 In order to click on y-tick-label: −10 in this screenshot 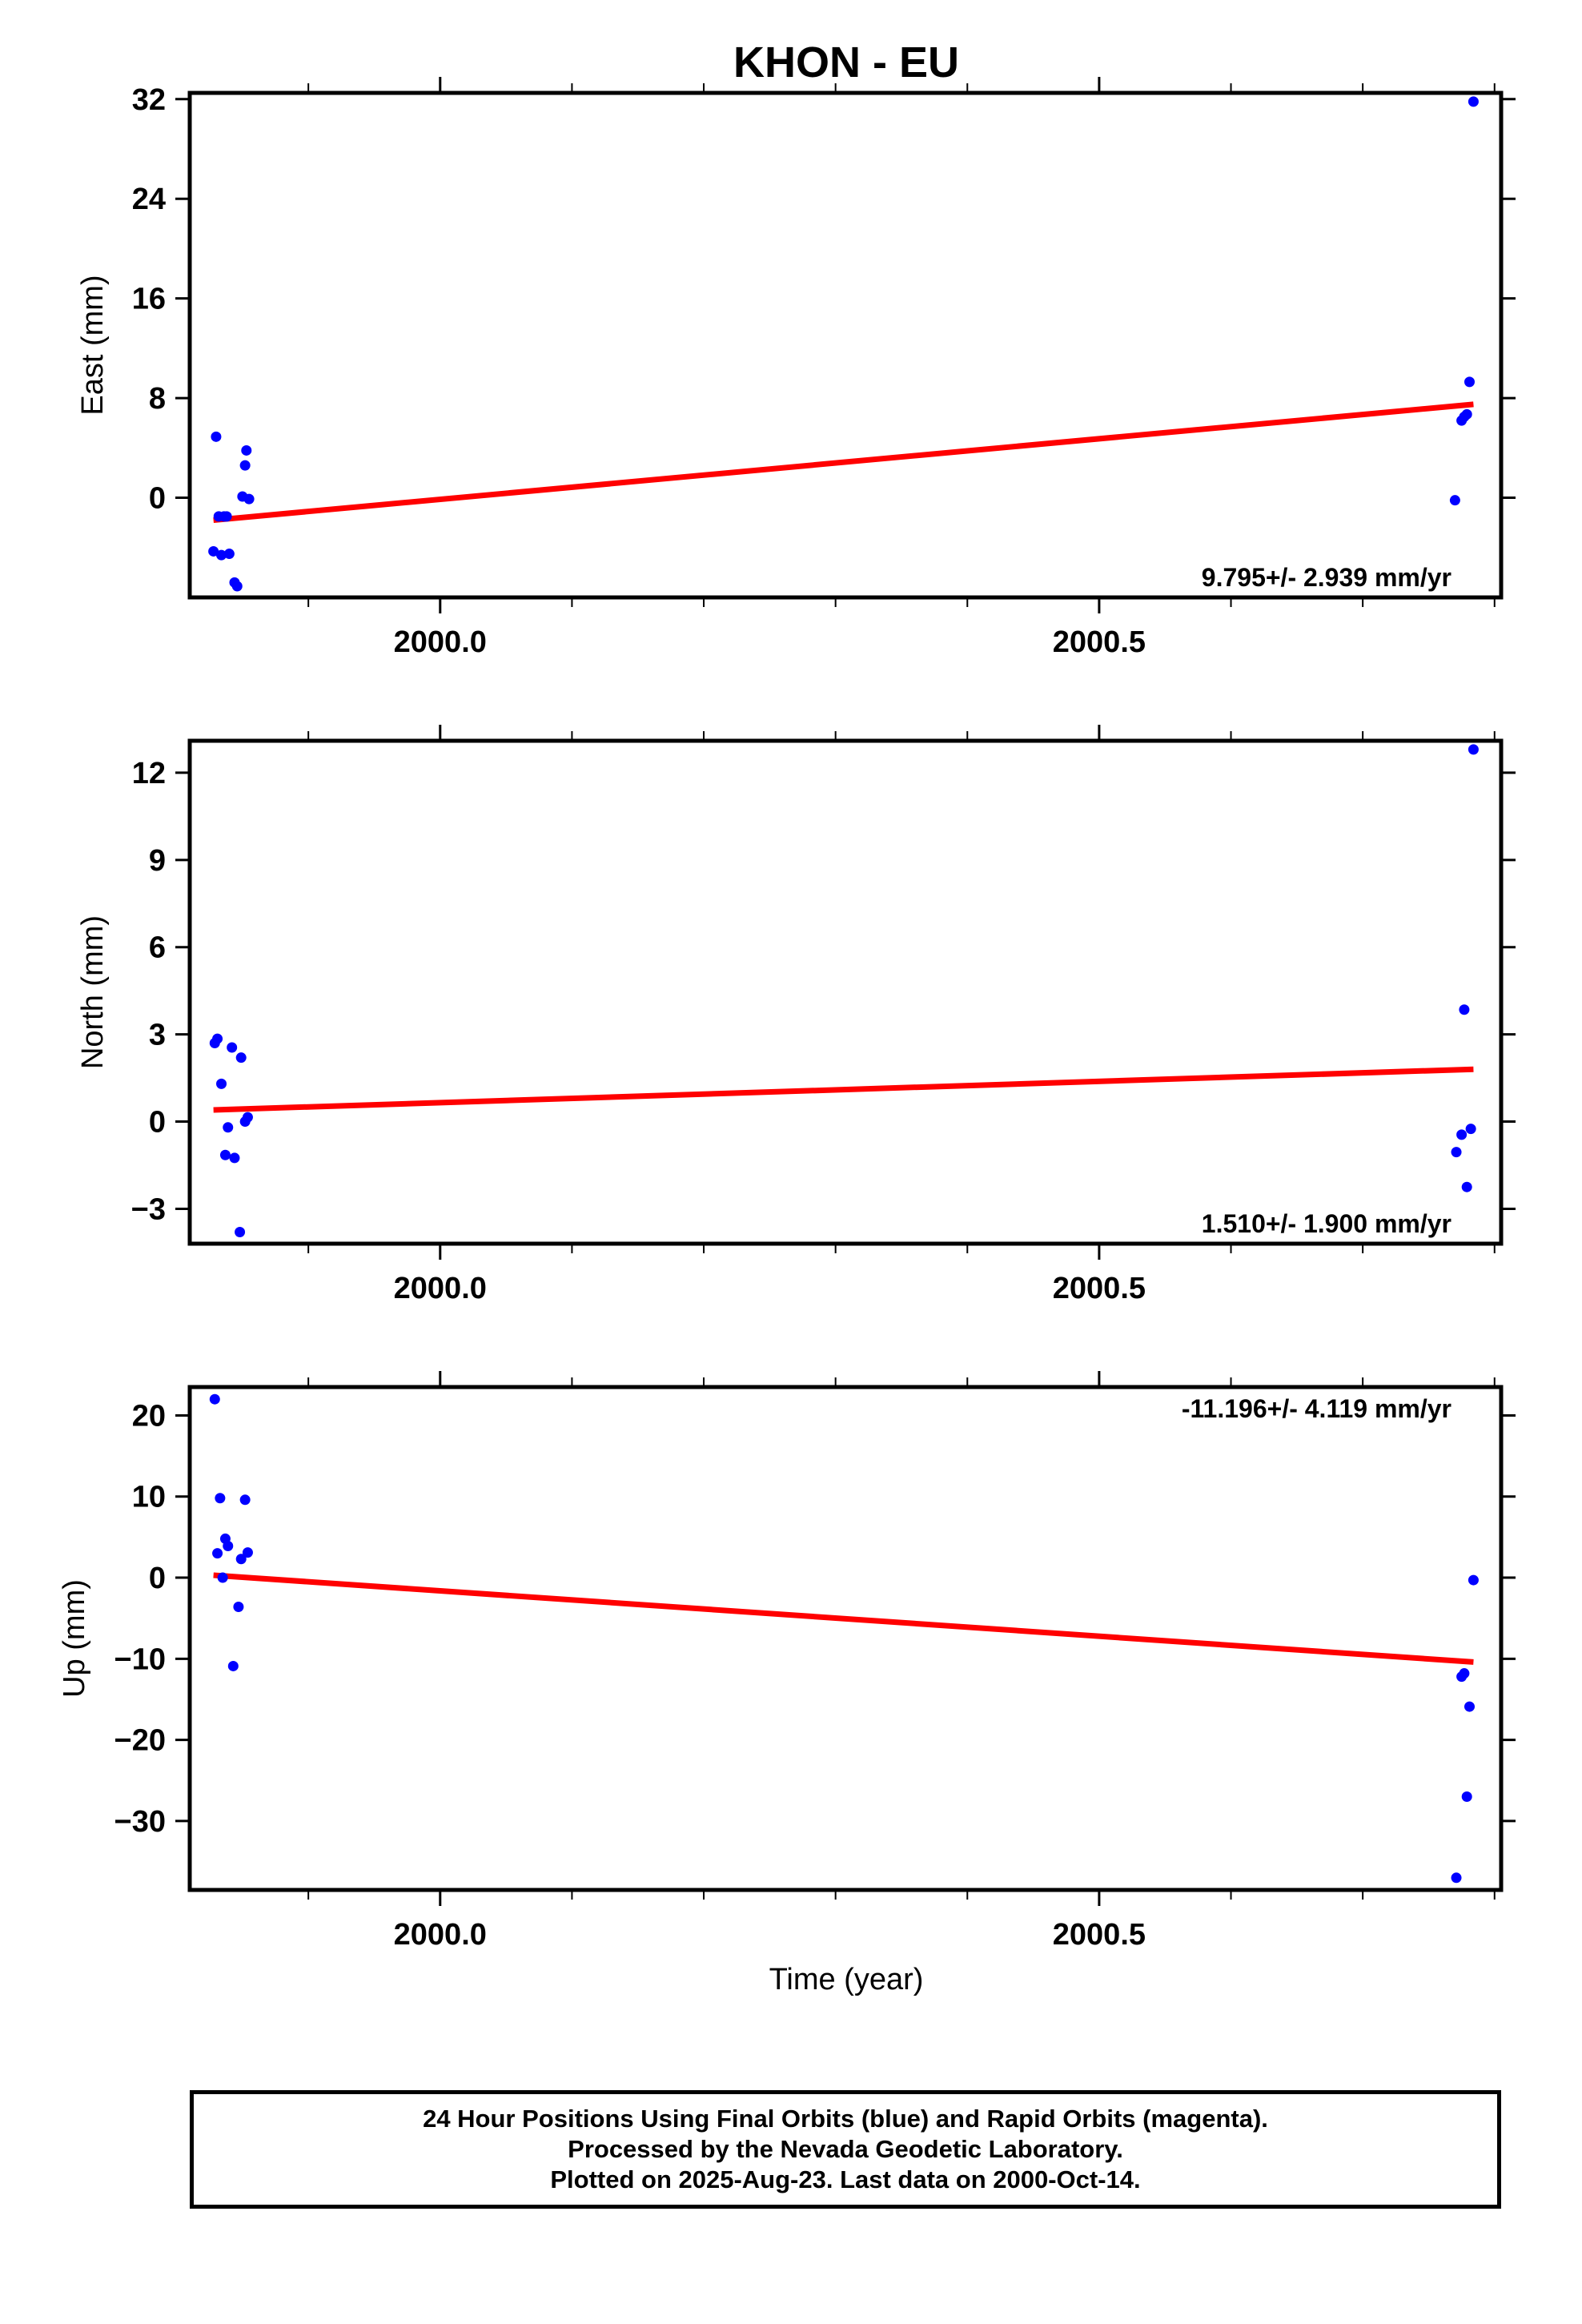, I will do `click(140, 1659)`.